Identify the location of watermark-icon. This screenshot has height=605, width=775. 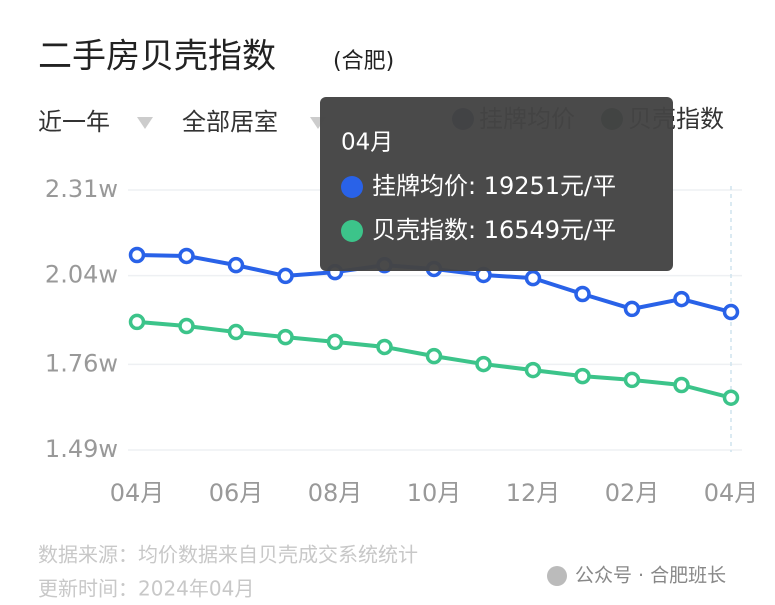
(557, 576).